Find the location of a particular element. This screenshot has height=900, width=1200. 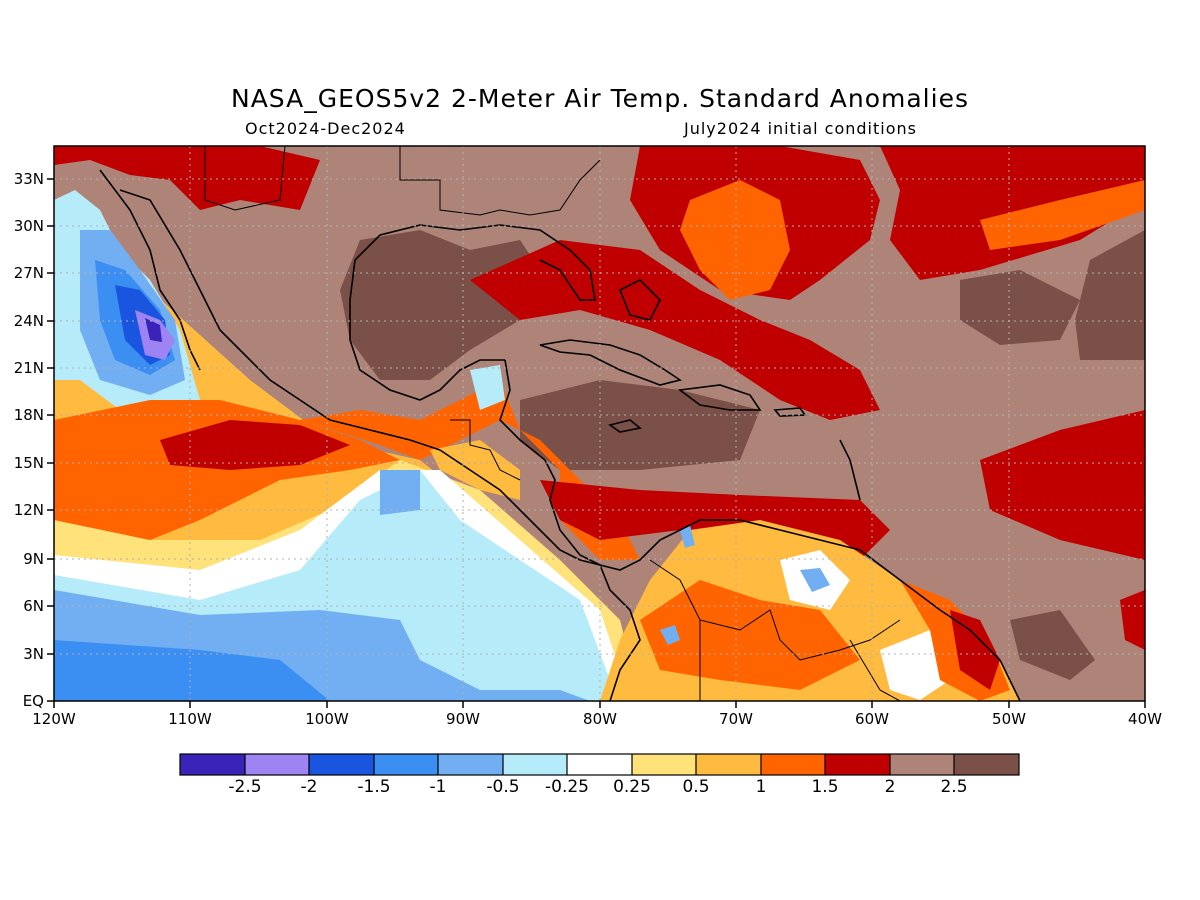

colorbar-label: 2.5 is located at coordinates (954, 787).